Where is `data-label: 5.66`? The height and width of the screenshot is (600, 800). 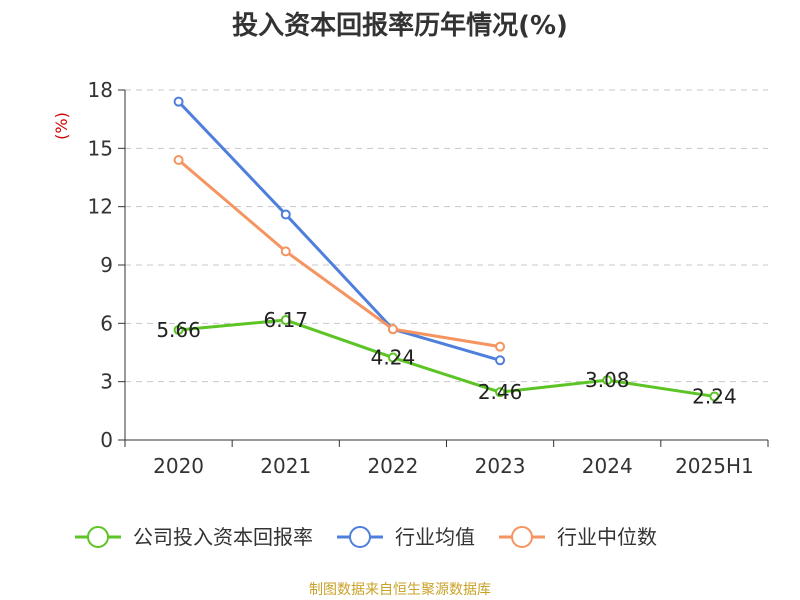
data-label: 5.66 is located at coordinates (178, 330).